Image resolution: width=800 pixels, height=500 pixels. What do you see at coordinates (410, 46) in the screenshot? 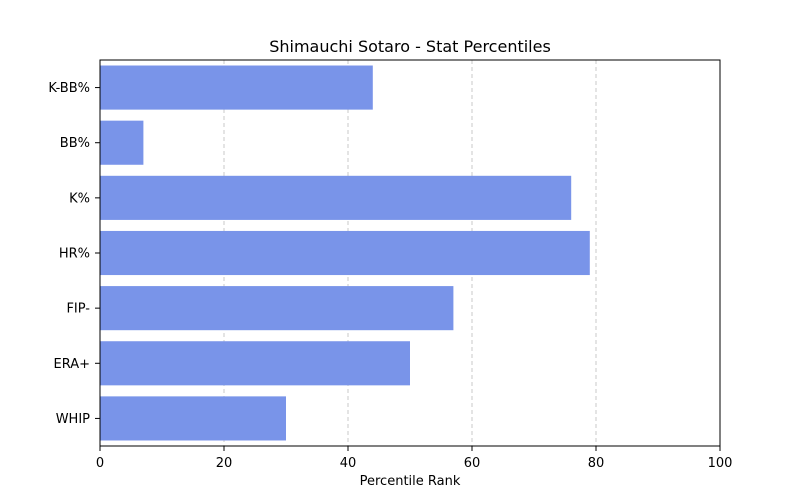
I see `chart-title: Shimauchi Sotaro - Stat Percentiles` at bounding box center [410, 46].